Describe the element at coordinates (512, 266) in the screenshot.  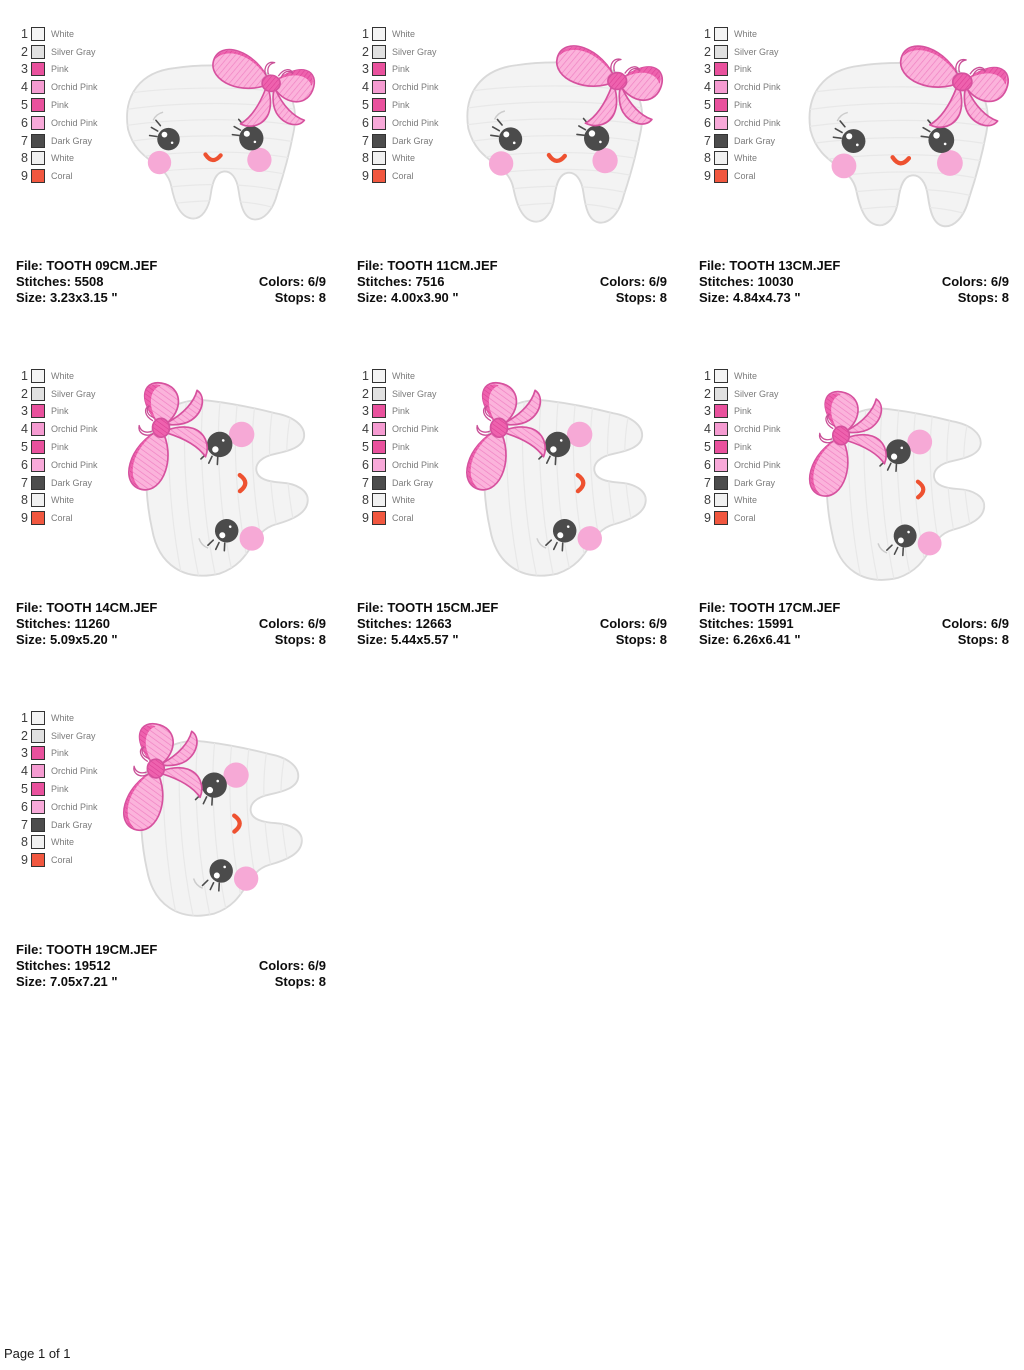
I see `file-row: File: TOOTH 11CM.JEF` at that location.